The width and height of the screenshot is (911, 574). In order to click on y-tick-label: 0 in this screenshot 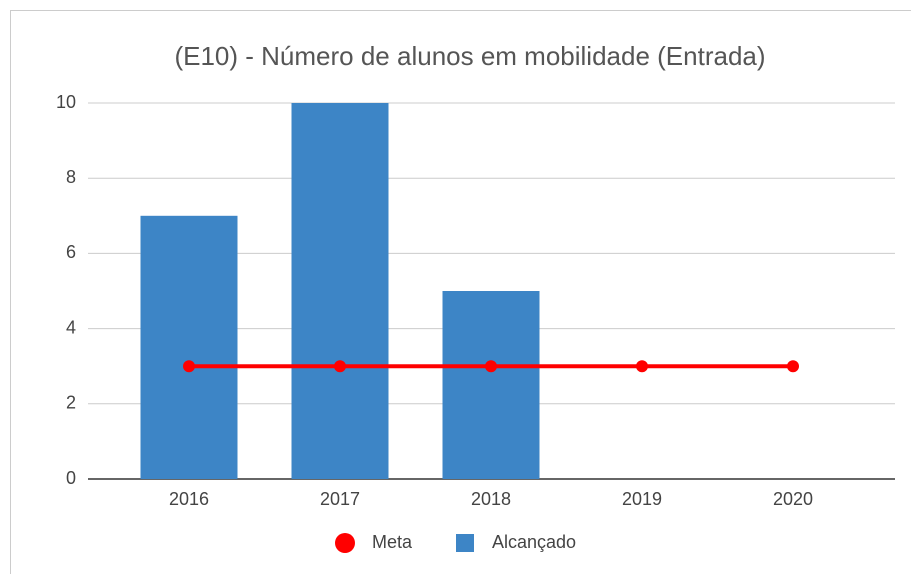, I will do `click(71, 478)`.